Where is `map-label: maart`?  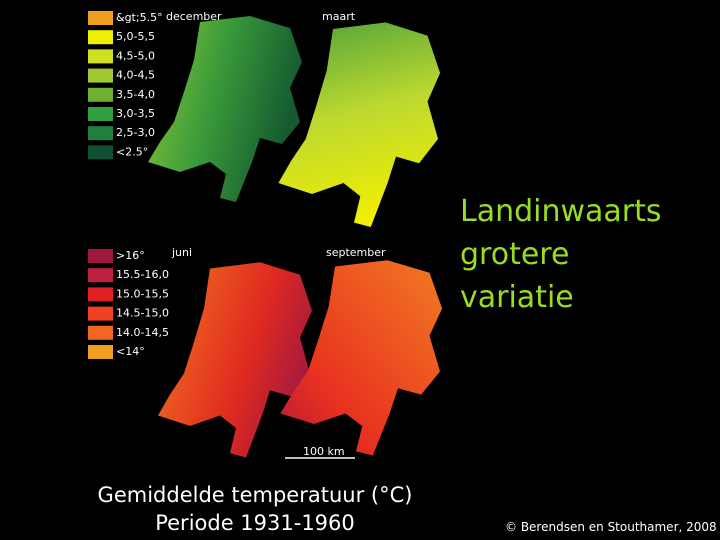
map-label: maart is located at coordinates (339, 16).